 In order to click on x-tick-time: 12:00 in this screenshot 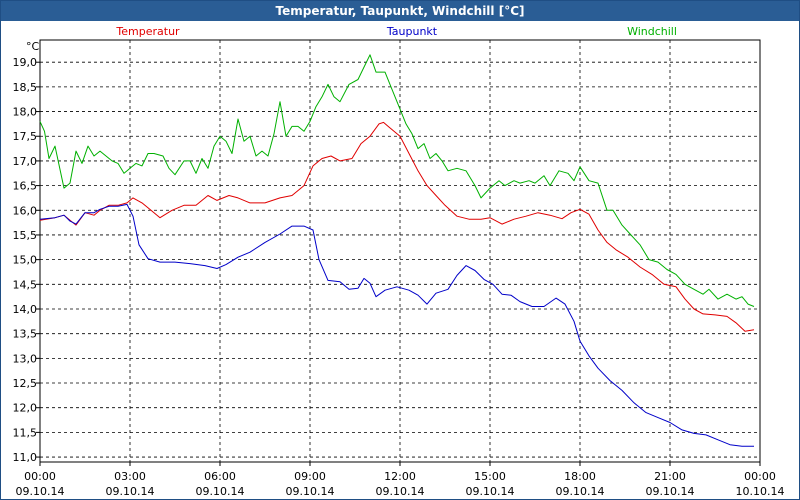, I will do `click(400, 476)`.